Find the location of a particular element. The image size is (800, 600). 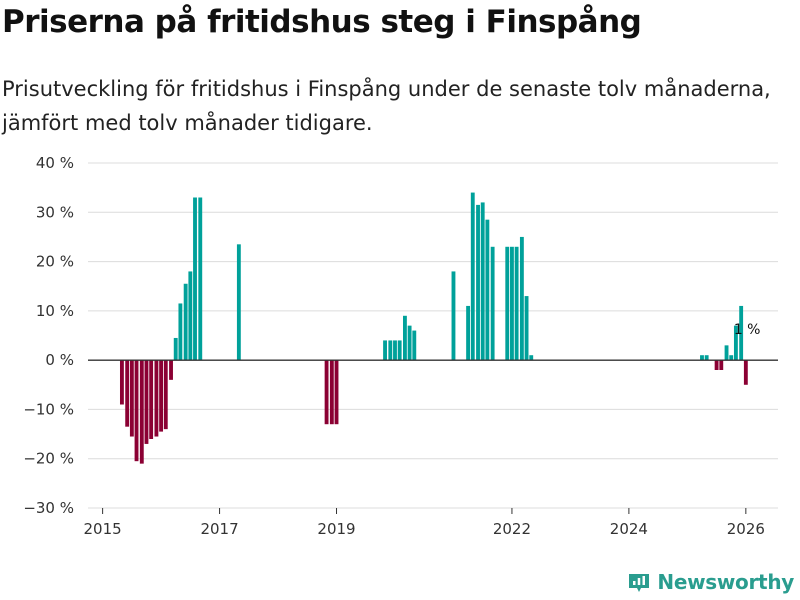

newsworthy-logo-icon is located at coordinates (639, 583).